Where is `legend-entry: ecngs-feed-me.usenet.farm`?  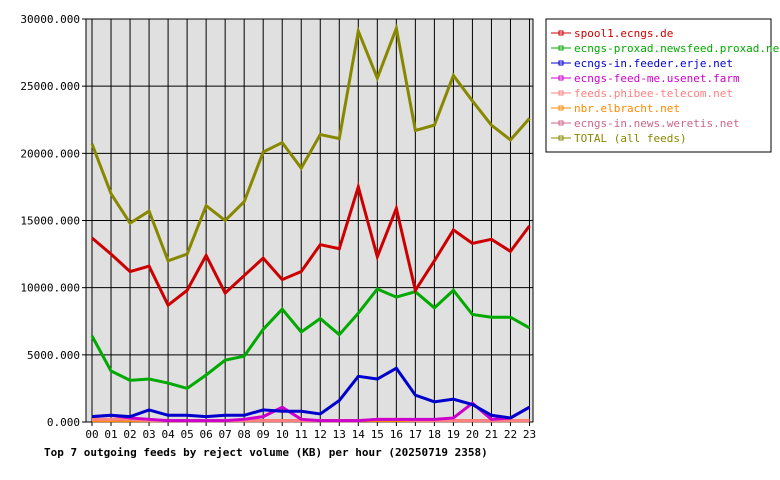 legend-entry: ecngs-feed-me.usenet.farm is located at coordinates (657, 78).